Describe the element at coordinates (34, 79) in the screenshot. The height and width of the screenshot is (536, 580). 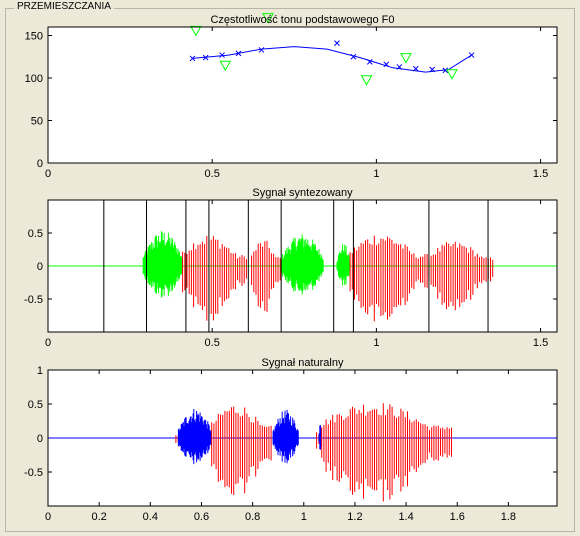
I see `y-tick-label: 100` at that location.